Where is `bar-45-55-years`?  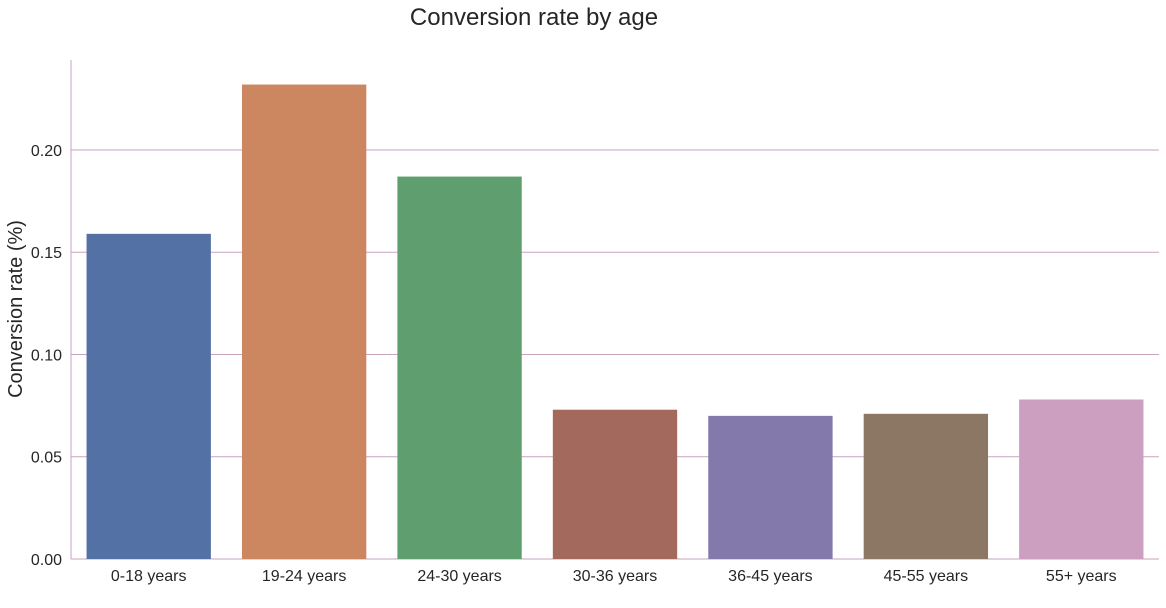 bar-45-55-years is located at coordinates (926, 486).